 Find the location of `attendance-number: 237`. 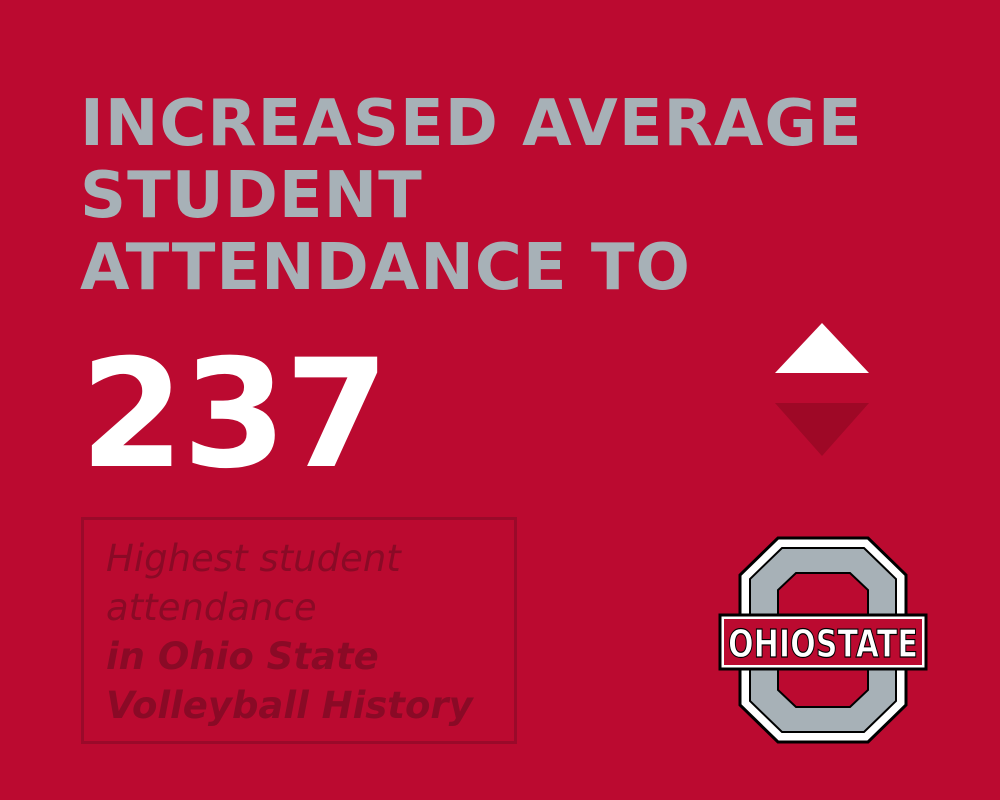

attendance-number: 237 is located at coordinates (234, 415).